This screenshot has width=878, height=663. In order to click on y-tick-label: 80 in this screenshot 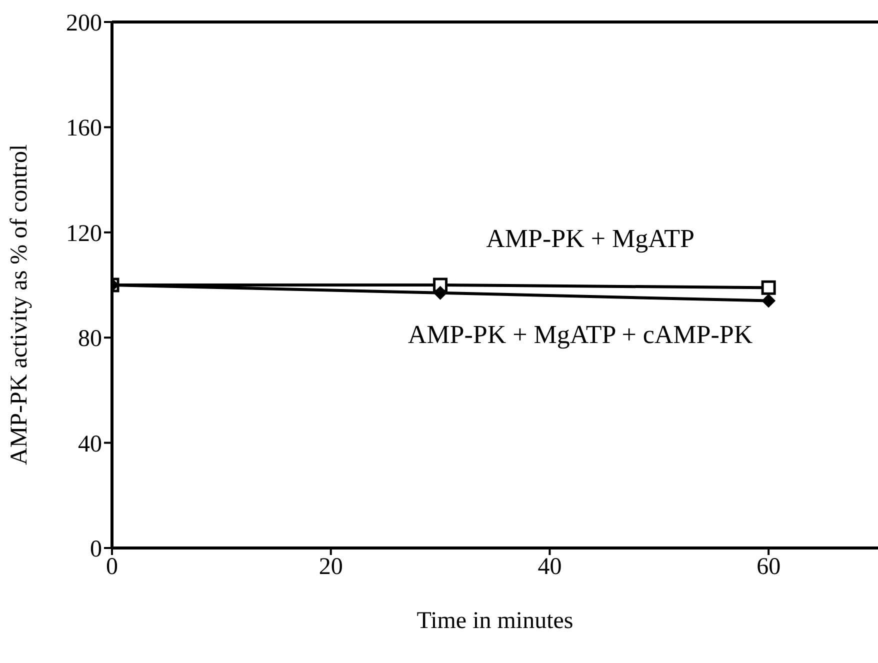, I will do `click(90, 339)`.